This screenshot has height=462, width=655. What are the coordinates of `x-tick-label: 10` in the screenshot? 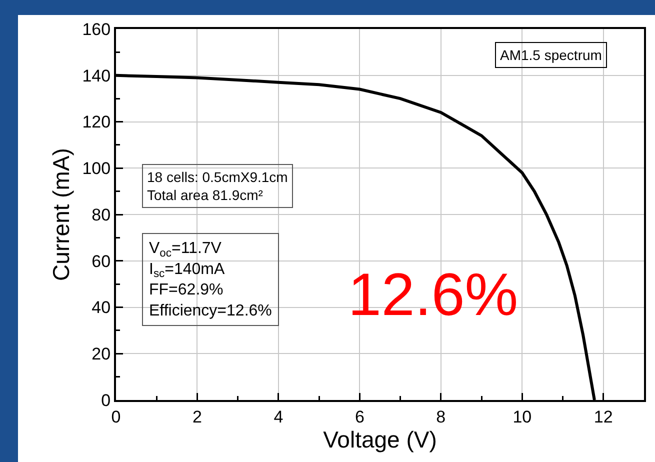 It's located at (522, 416).